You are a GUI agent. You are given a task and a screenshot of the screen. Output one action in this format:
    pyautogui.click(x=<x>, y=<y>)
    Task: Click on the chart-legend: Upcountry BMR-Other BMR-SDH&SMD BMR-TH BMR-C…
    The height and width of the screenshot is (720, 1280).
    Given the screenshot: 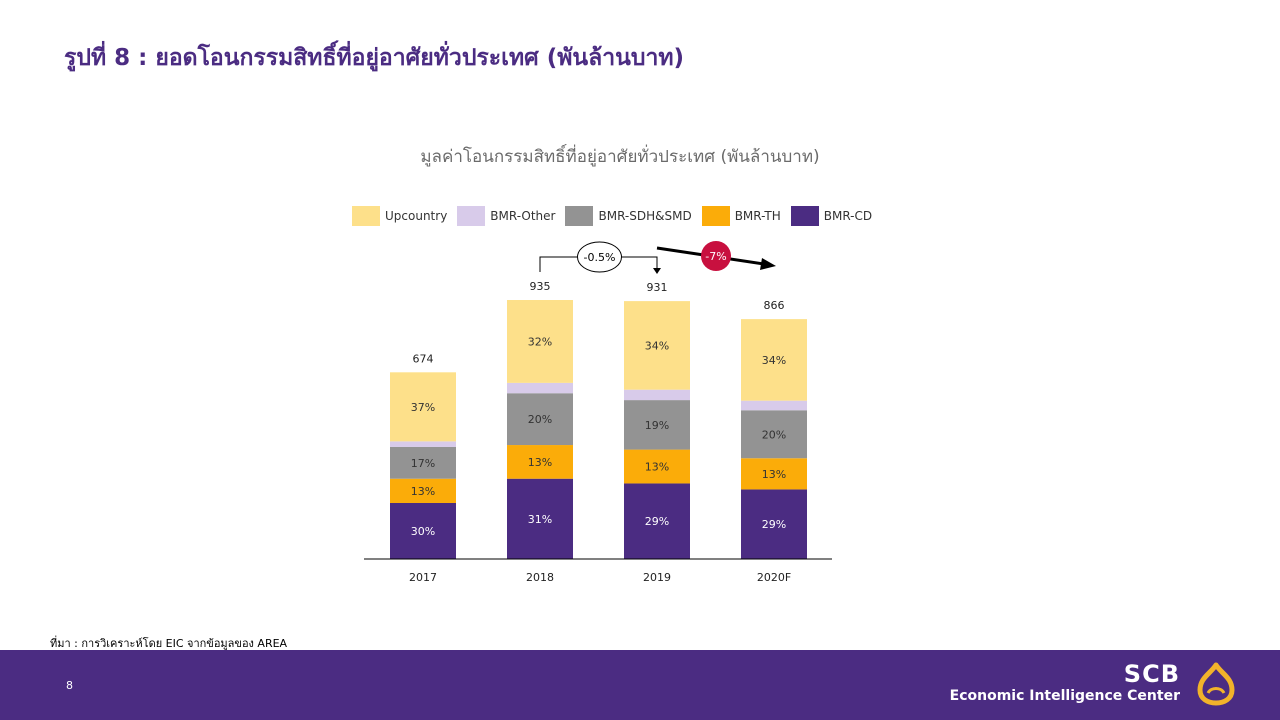 What is the action you would take?
    pyautogui.click(x=617, y=216)
    